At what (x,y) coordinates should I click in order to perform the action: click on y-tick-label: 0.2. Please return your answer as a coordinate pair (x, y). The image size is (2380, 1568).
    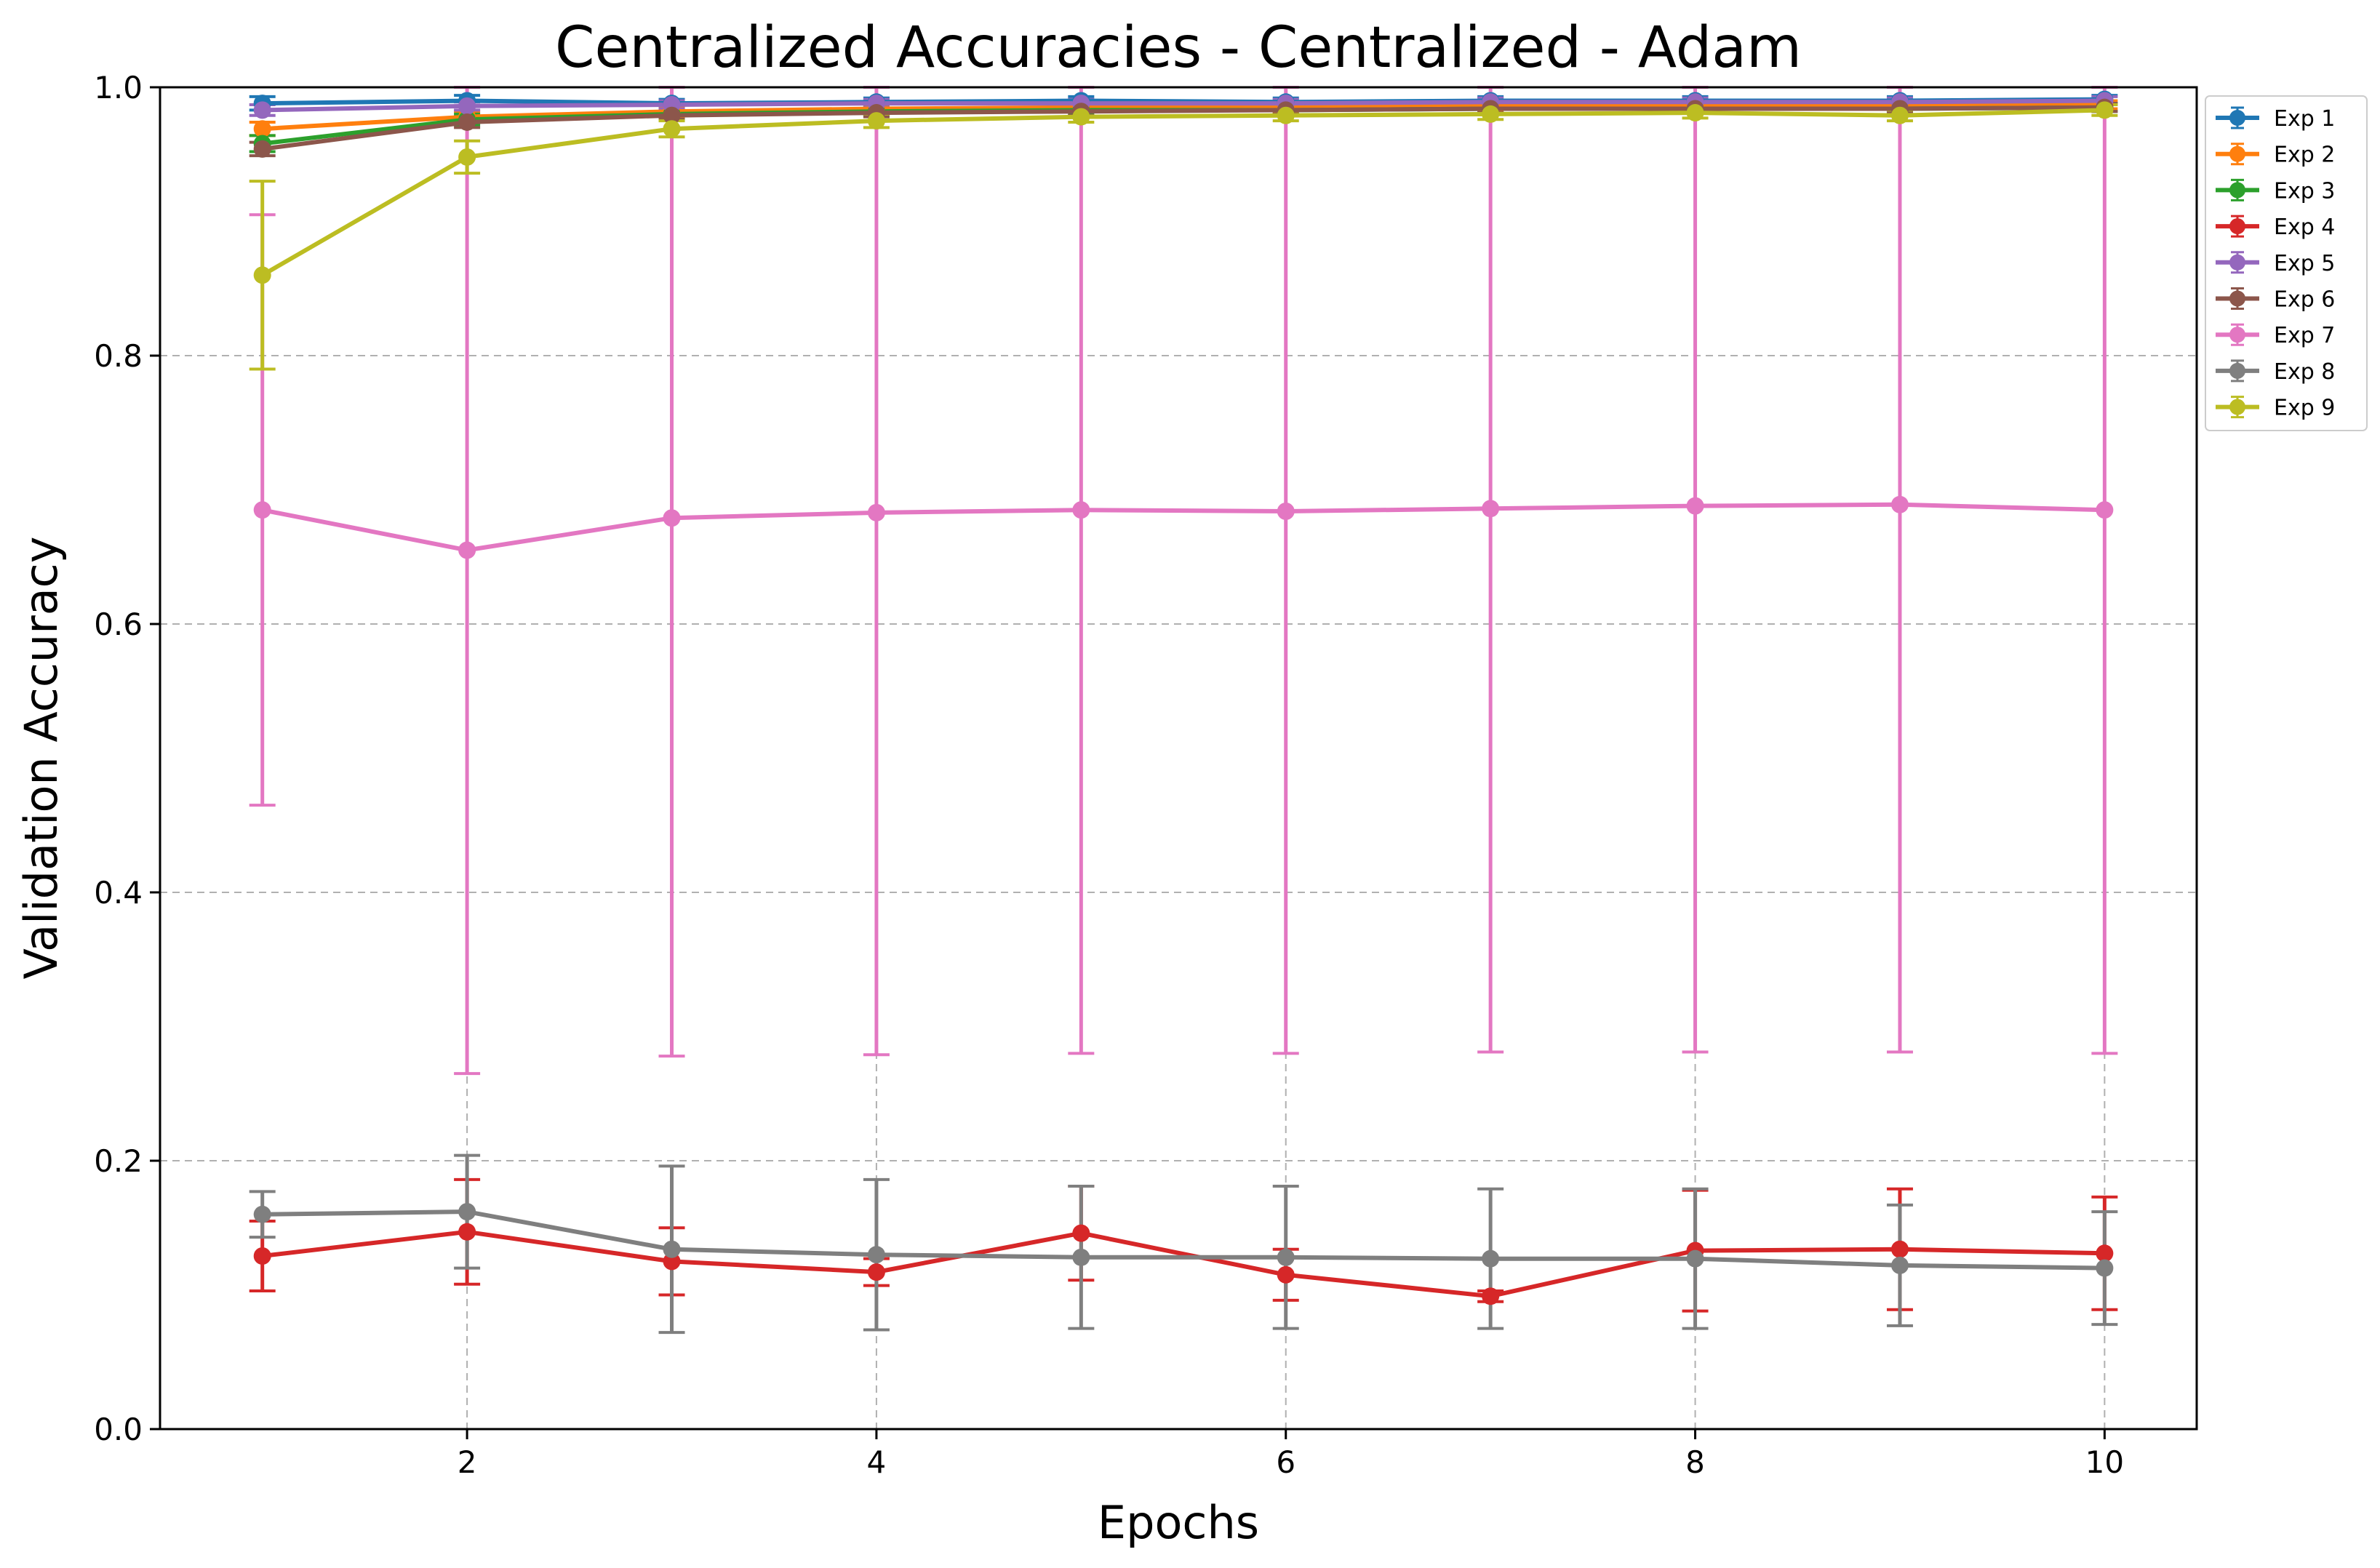
    Looking at the image, I should click on (118, 1161).